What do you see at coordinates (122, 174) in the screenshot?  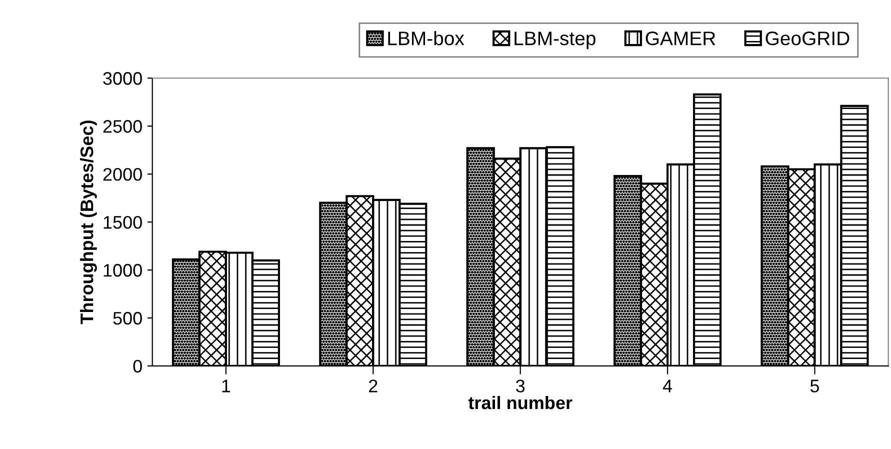 I see `y-tick-label: 2000` at bounding box center [122, 174].